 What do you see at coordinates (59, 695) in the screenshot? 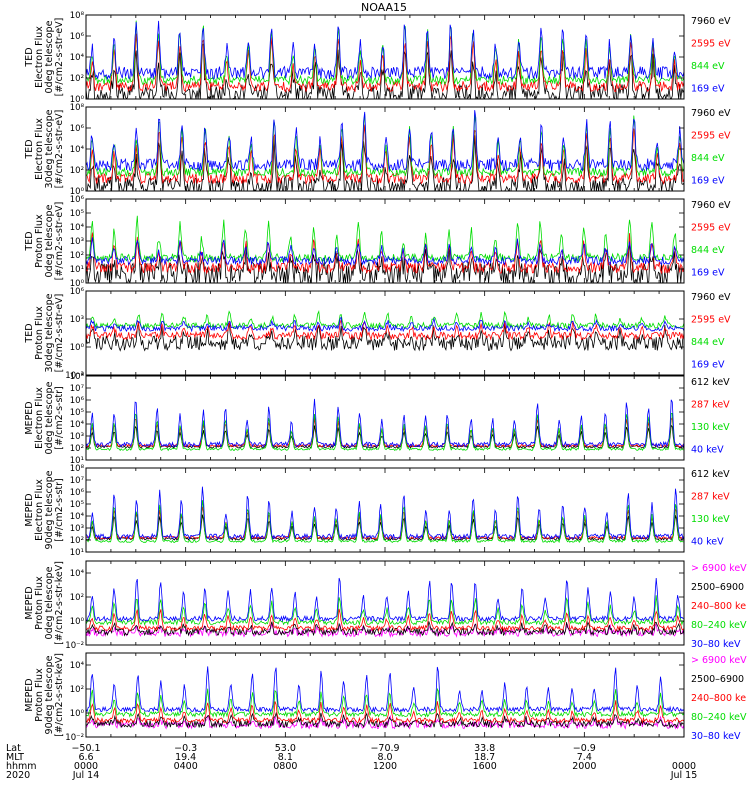
I see `y-axis-label-line-4: [#/cm2-s-str-keV]` at bounding box center [59, 695].